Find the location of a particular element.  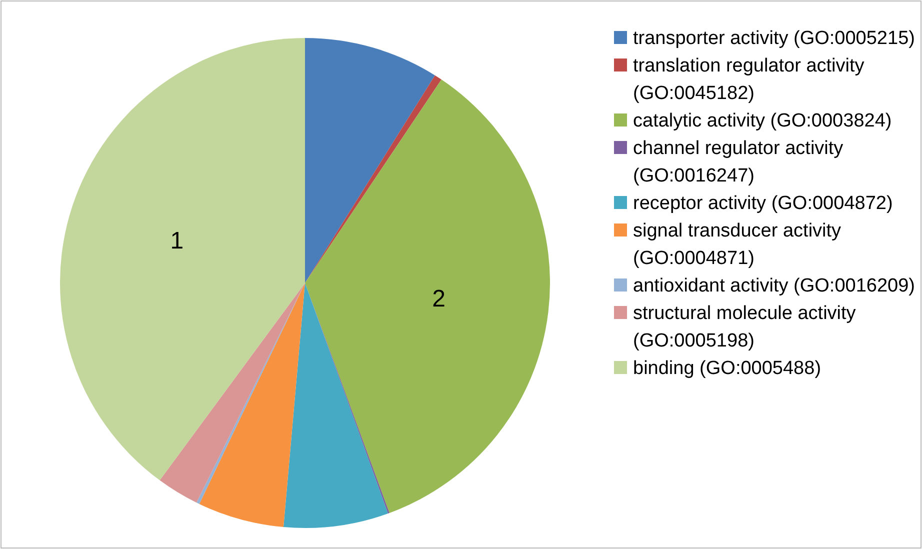

legend-label: channel regulator activity (GO:0016247) is located at coordinates (738, 162).